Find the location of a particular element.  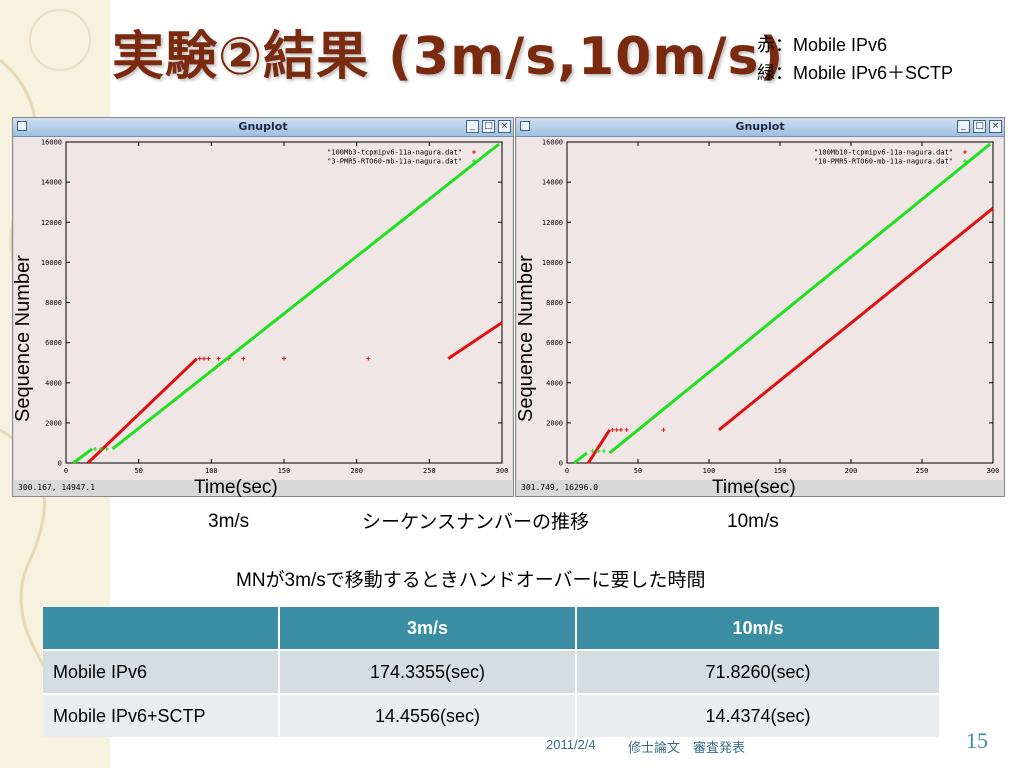

legend-key-label: "3-PMR5-RTO60-mb-11a-nagura.dat" is located at coordinates (394, 162).